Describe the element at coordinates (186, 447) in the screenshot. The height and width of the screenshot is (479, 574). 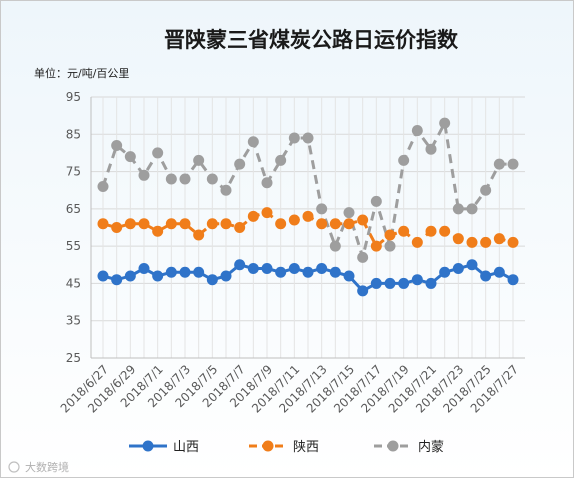
I see `legend-label-0: 山西` at that location.